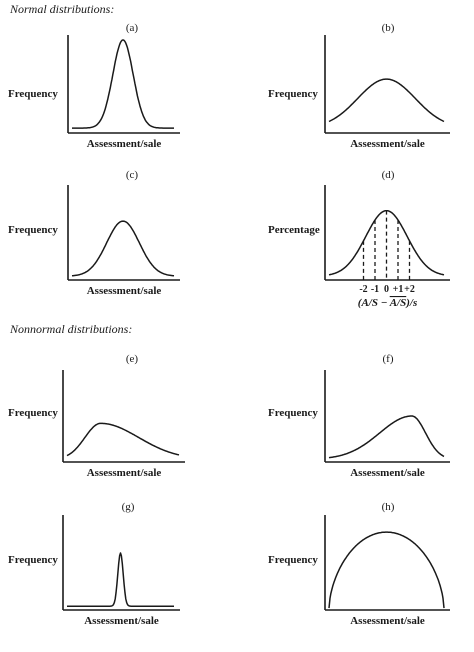 The width and height of the screenshot is (474, 652). Describe the element at coordinates (411, 303) in the screenshot. I see `x-label-part: )/s` at that location.